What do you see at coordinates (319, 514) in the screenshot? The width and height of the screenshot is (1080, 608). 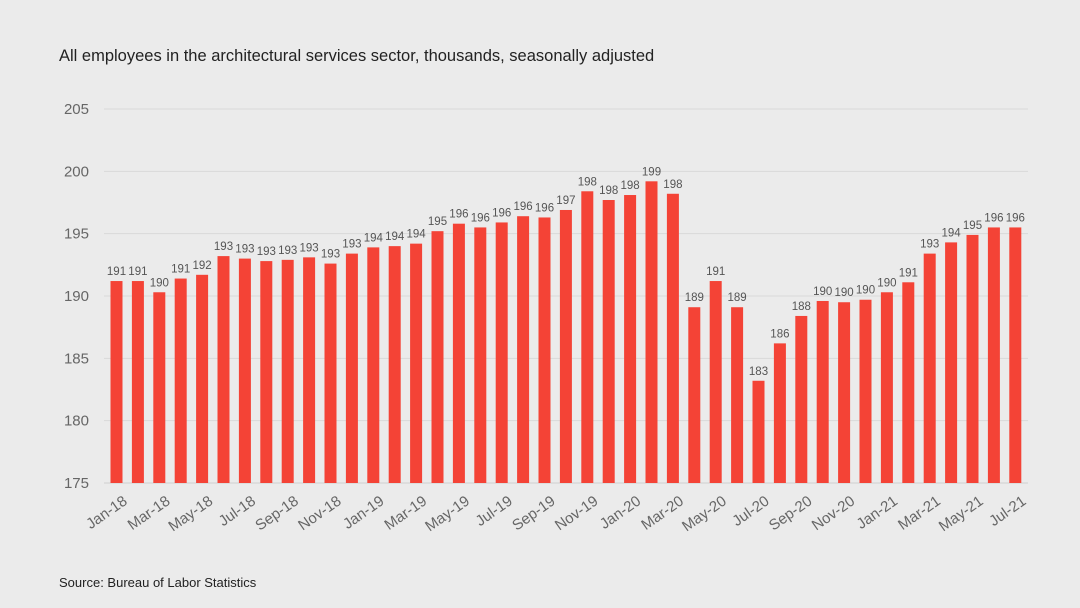 I see `x-tick-label: Nov-18` at bounding box center [319, 514].